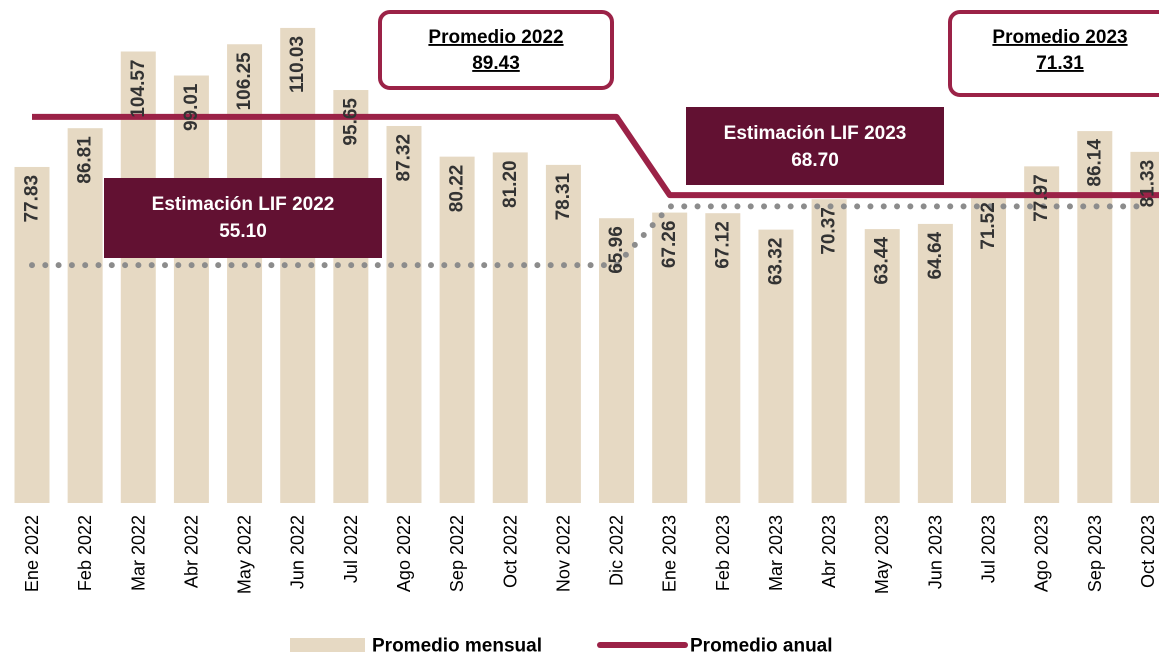  What do you see at coordinates (138, 553) in the screenshot?
I see `x-tick-label: Mar 2022` at bounding box center [138, 553].